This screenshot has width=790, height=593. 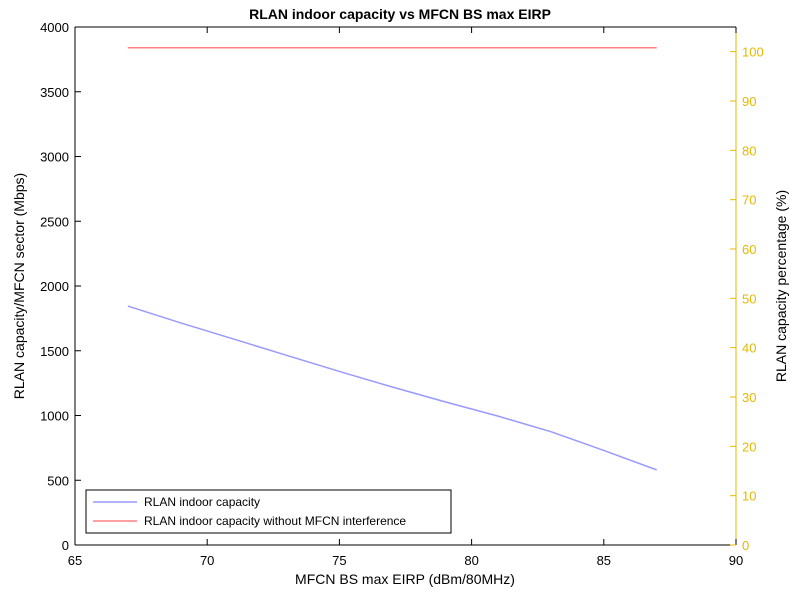 I want to click on y-right-tick-label: 30, so click(x=749, y=397).